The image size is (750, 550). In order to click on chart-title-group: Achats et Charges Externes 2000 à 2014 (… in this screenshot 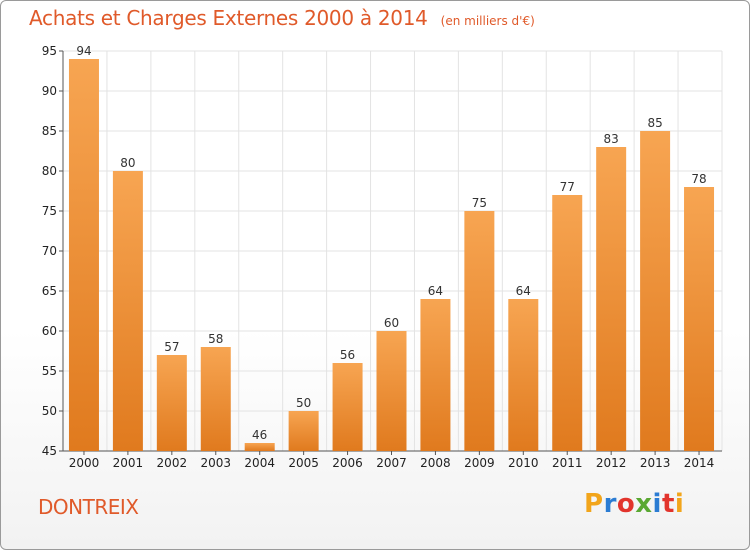, I will do `click(282, 18)`.